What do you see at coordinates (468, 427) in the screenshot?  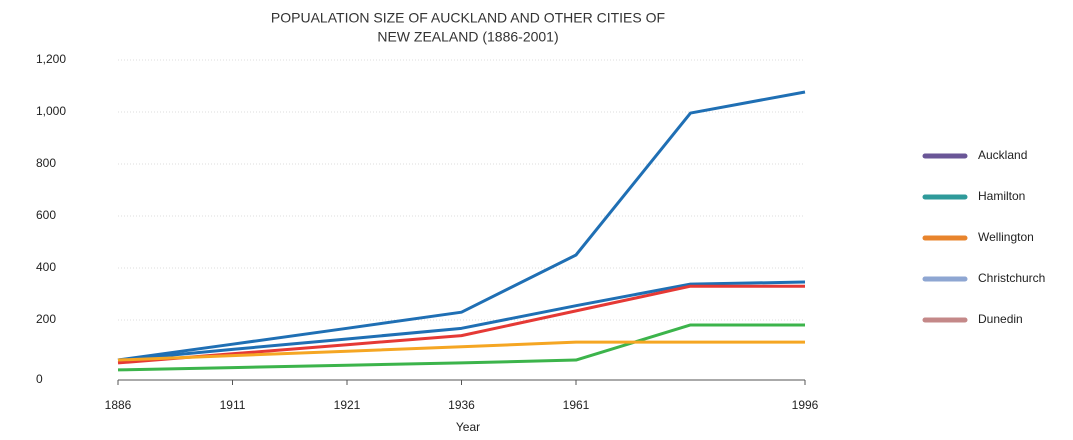 I see `x-axis-label: Year` at bounding box center [468, 427].